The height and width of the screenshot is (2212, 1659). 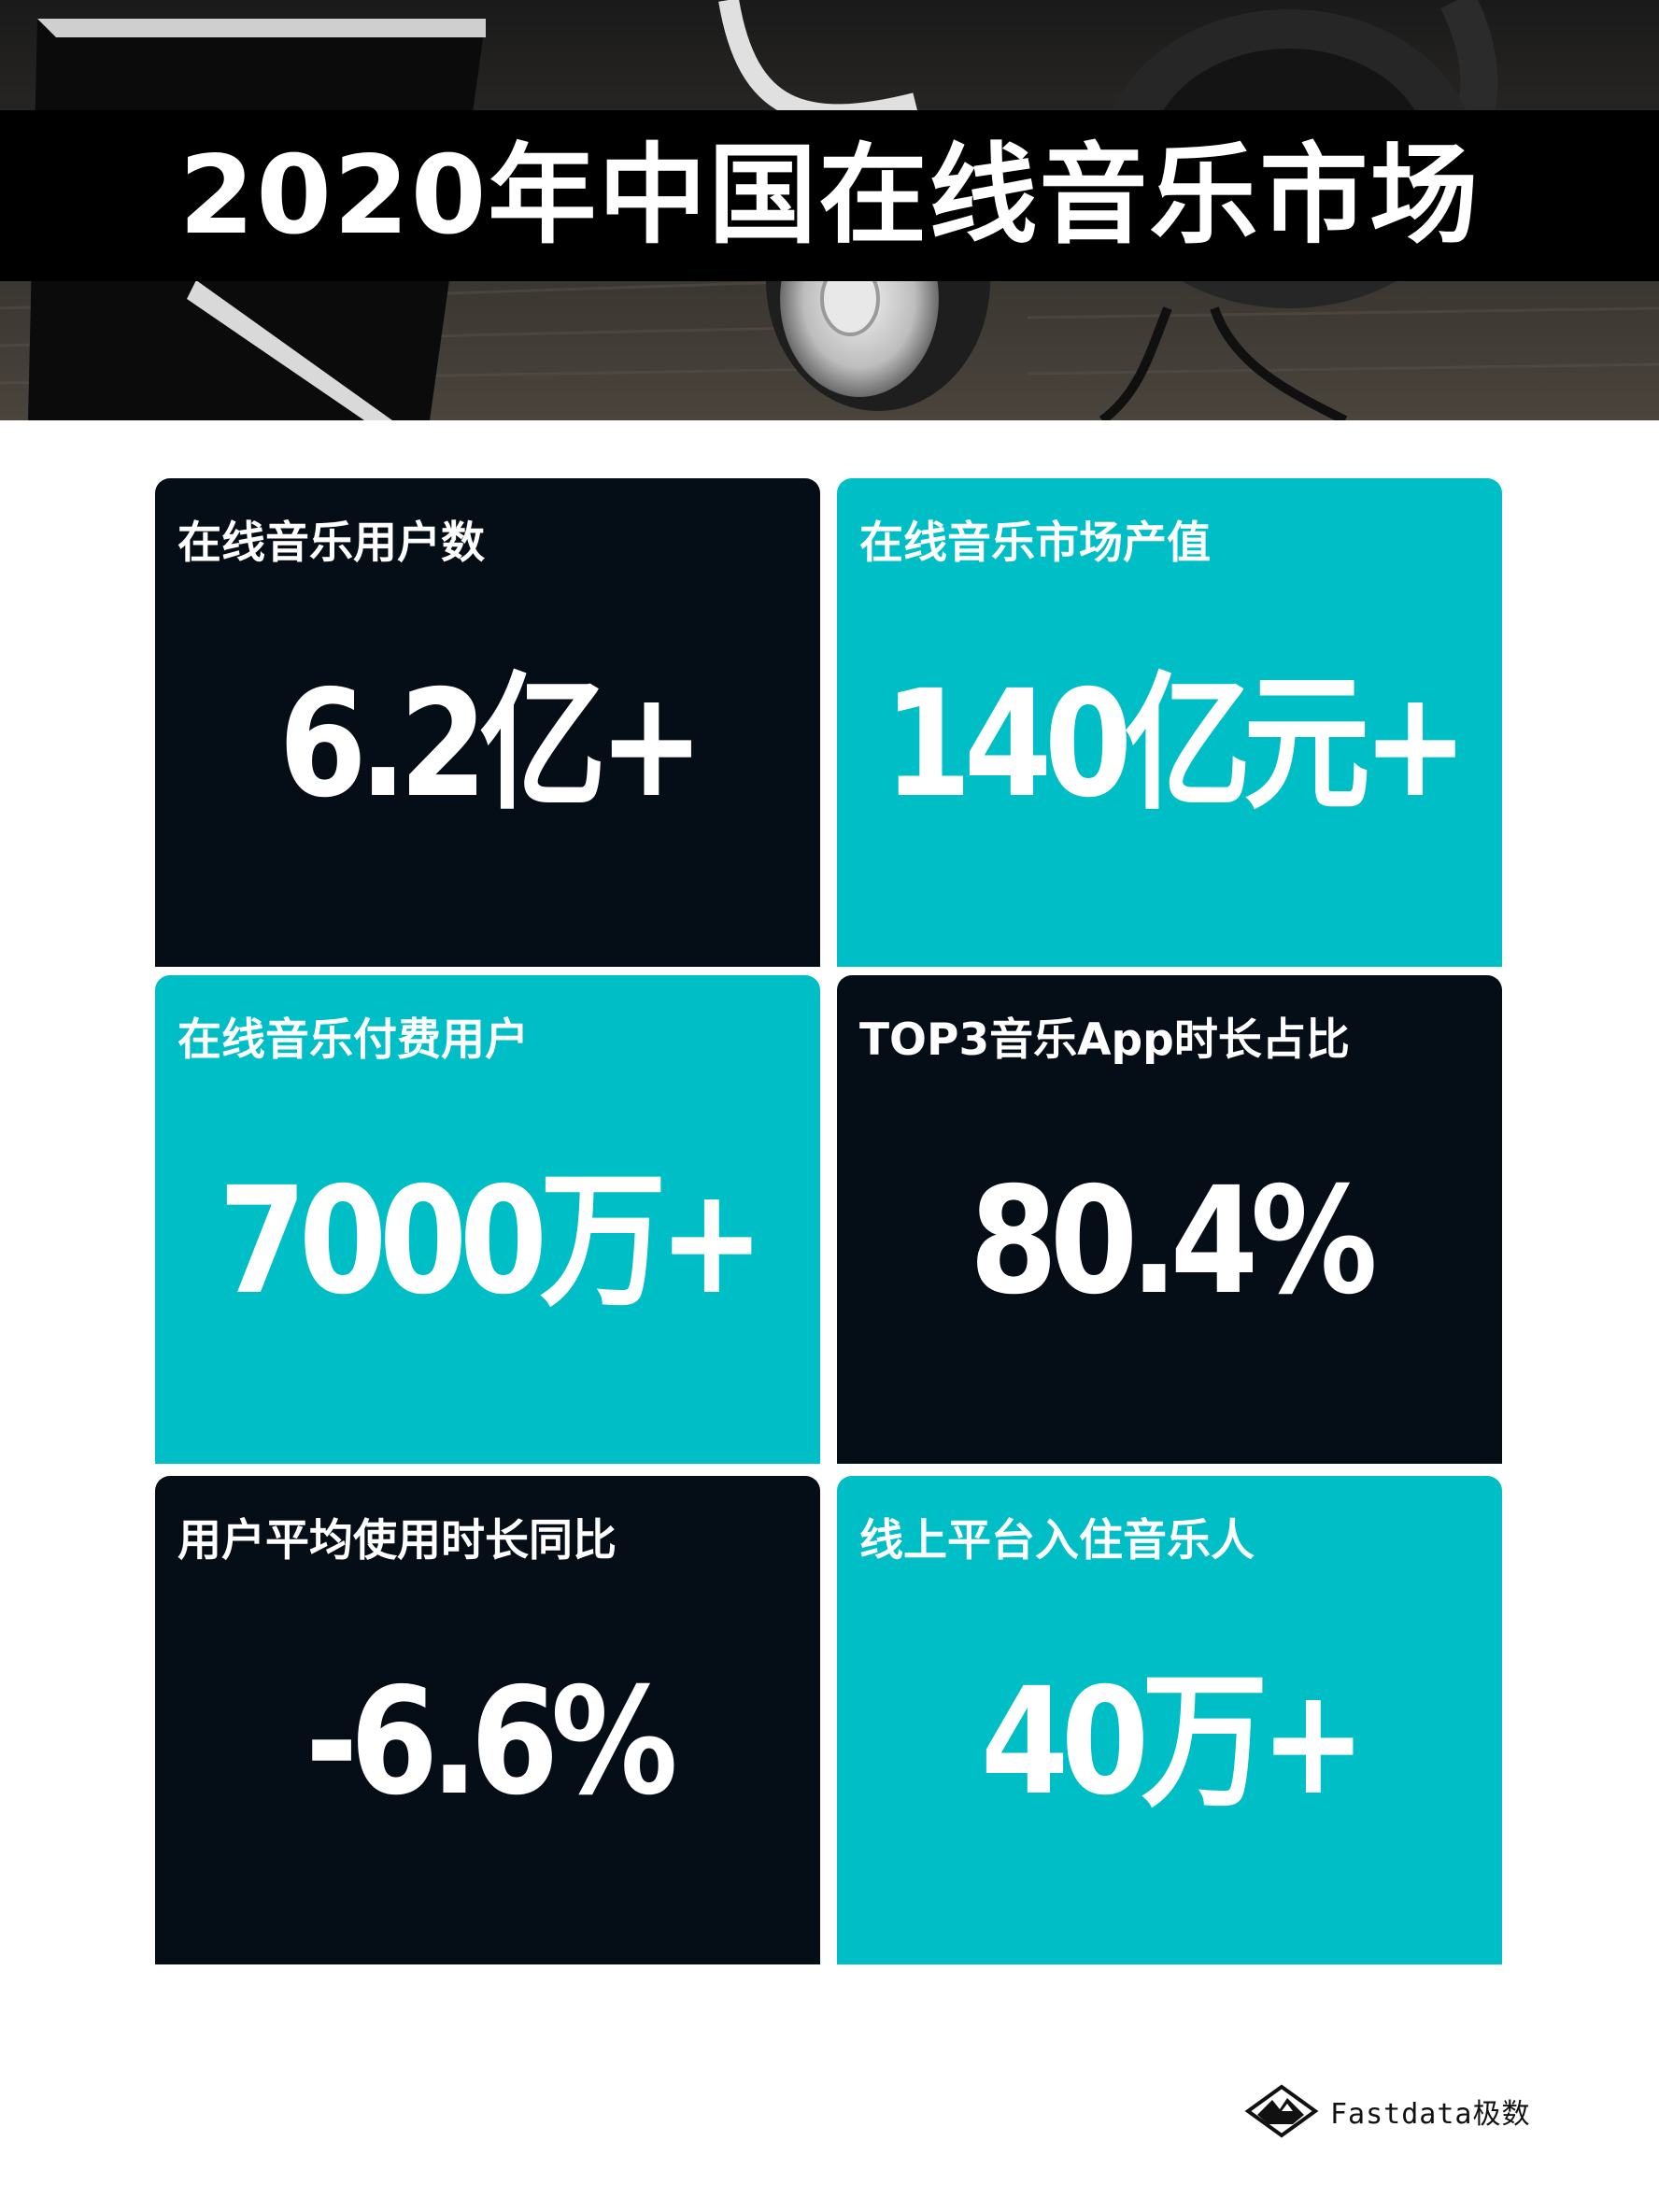 I want to click on title-band, so click(x=829, y=195).